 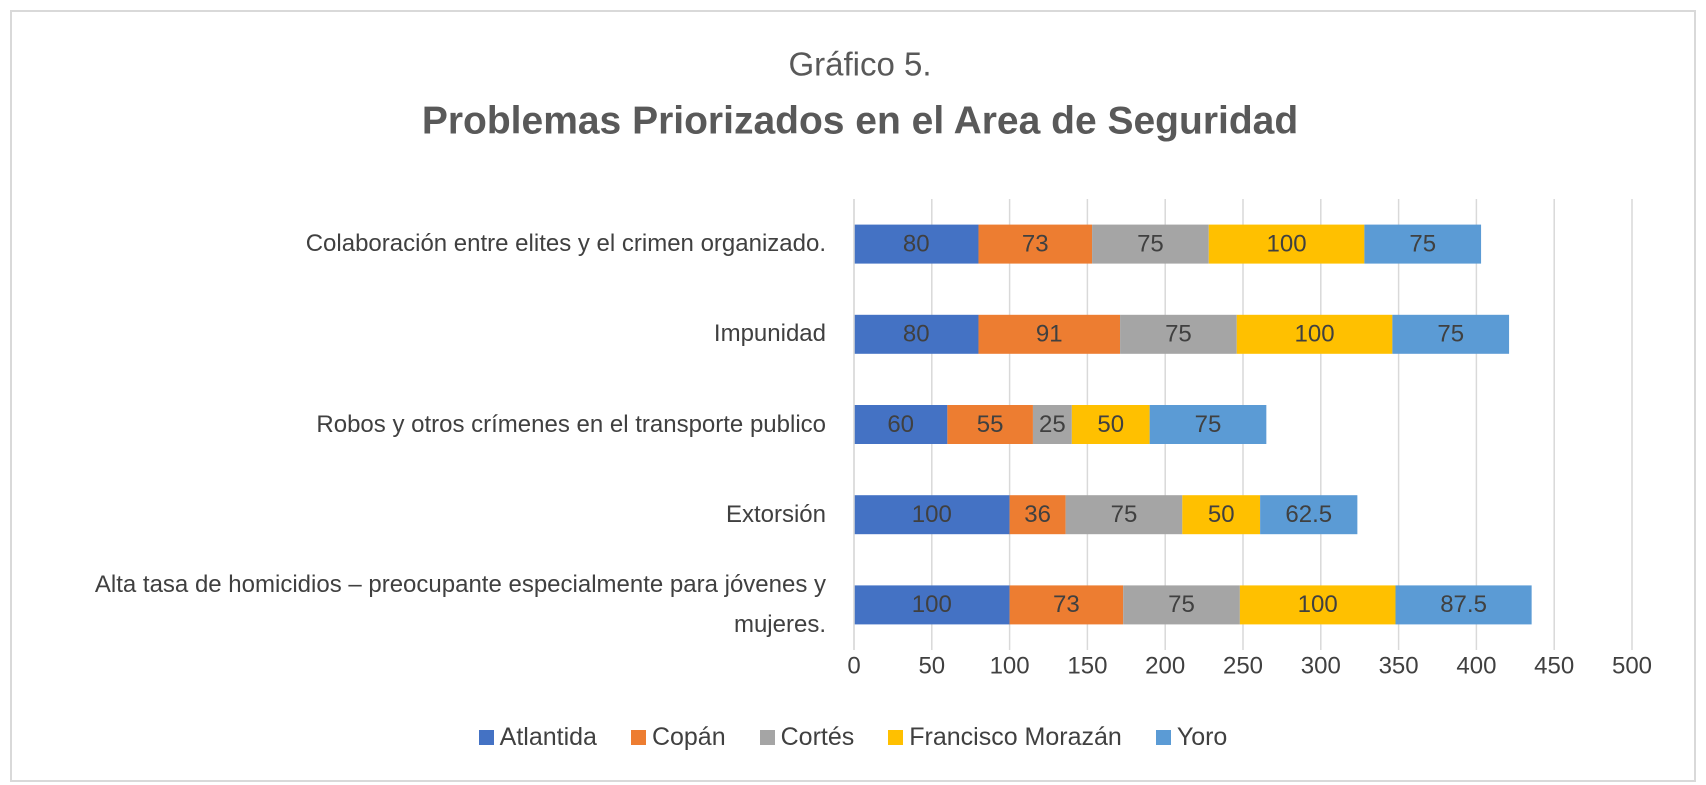 What do you see at coordinates (859, 64) in the screenshot?
I see `chart-title: Gráfico 5.` at bounding box center [859, 64].